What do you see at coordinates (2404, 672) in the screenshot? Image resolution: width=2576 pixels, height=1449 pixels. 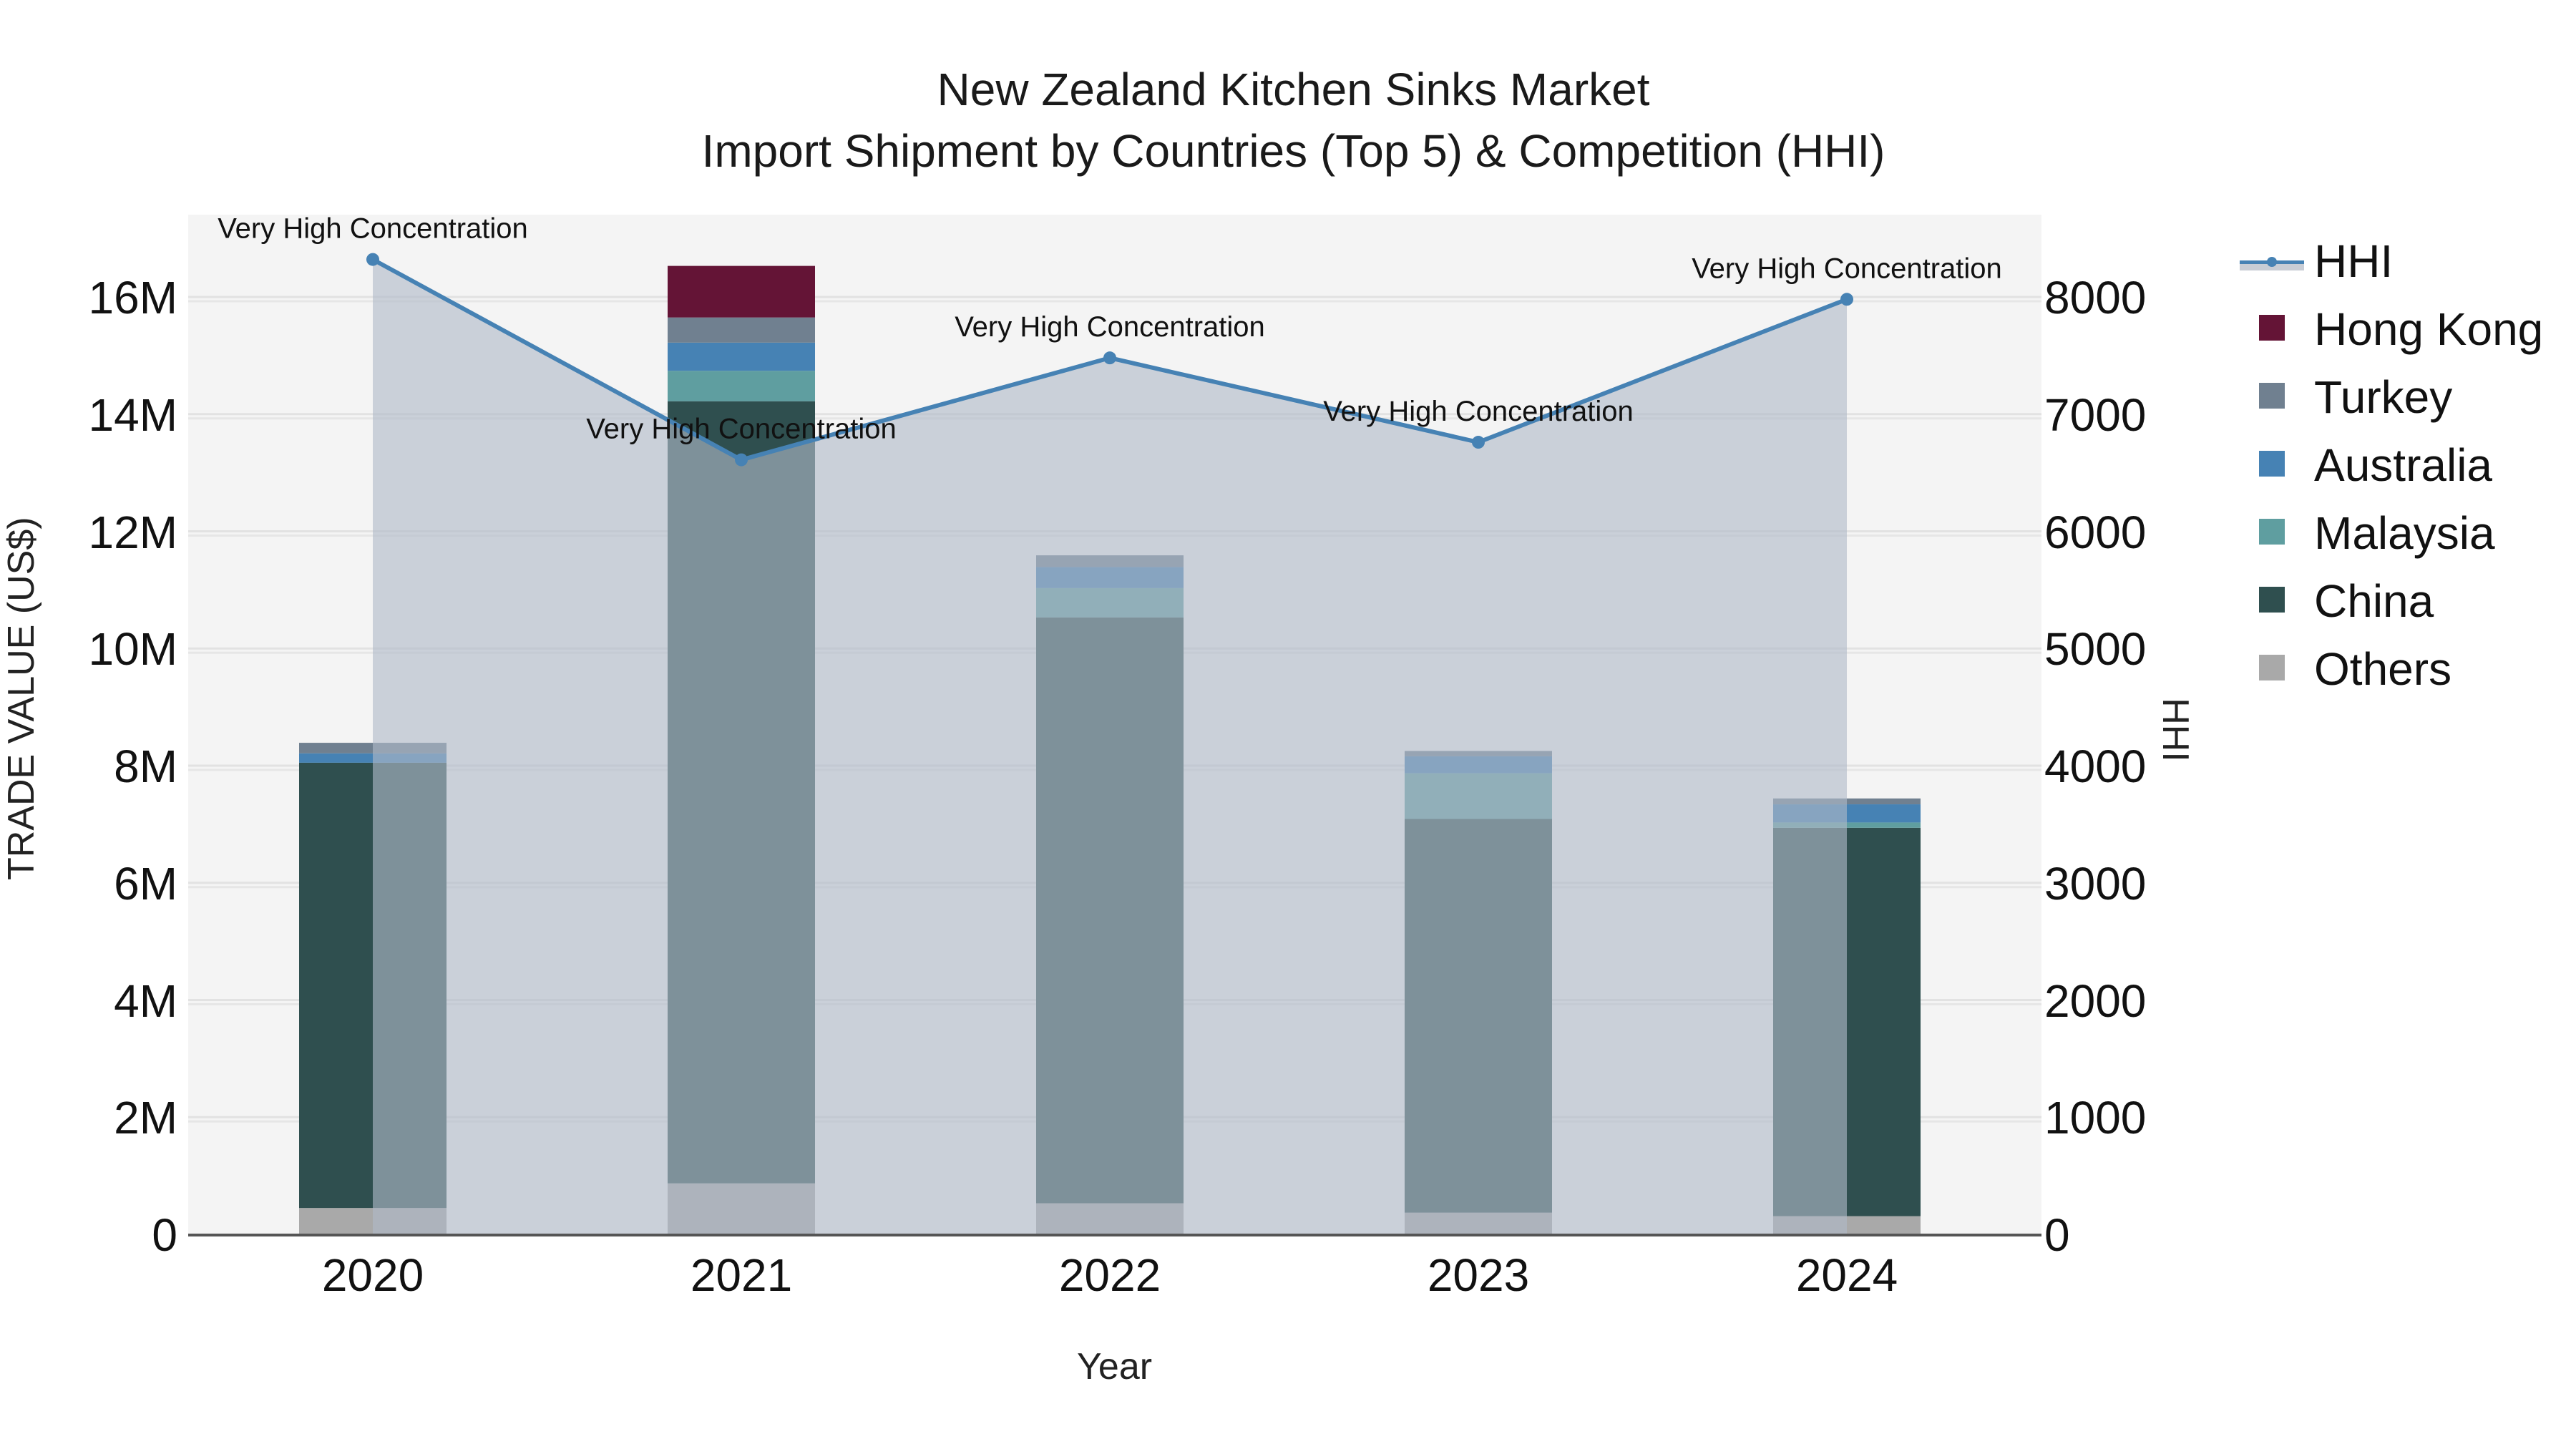 I see `legend-item-others: Others` at bounding box center [2404, 672].